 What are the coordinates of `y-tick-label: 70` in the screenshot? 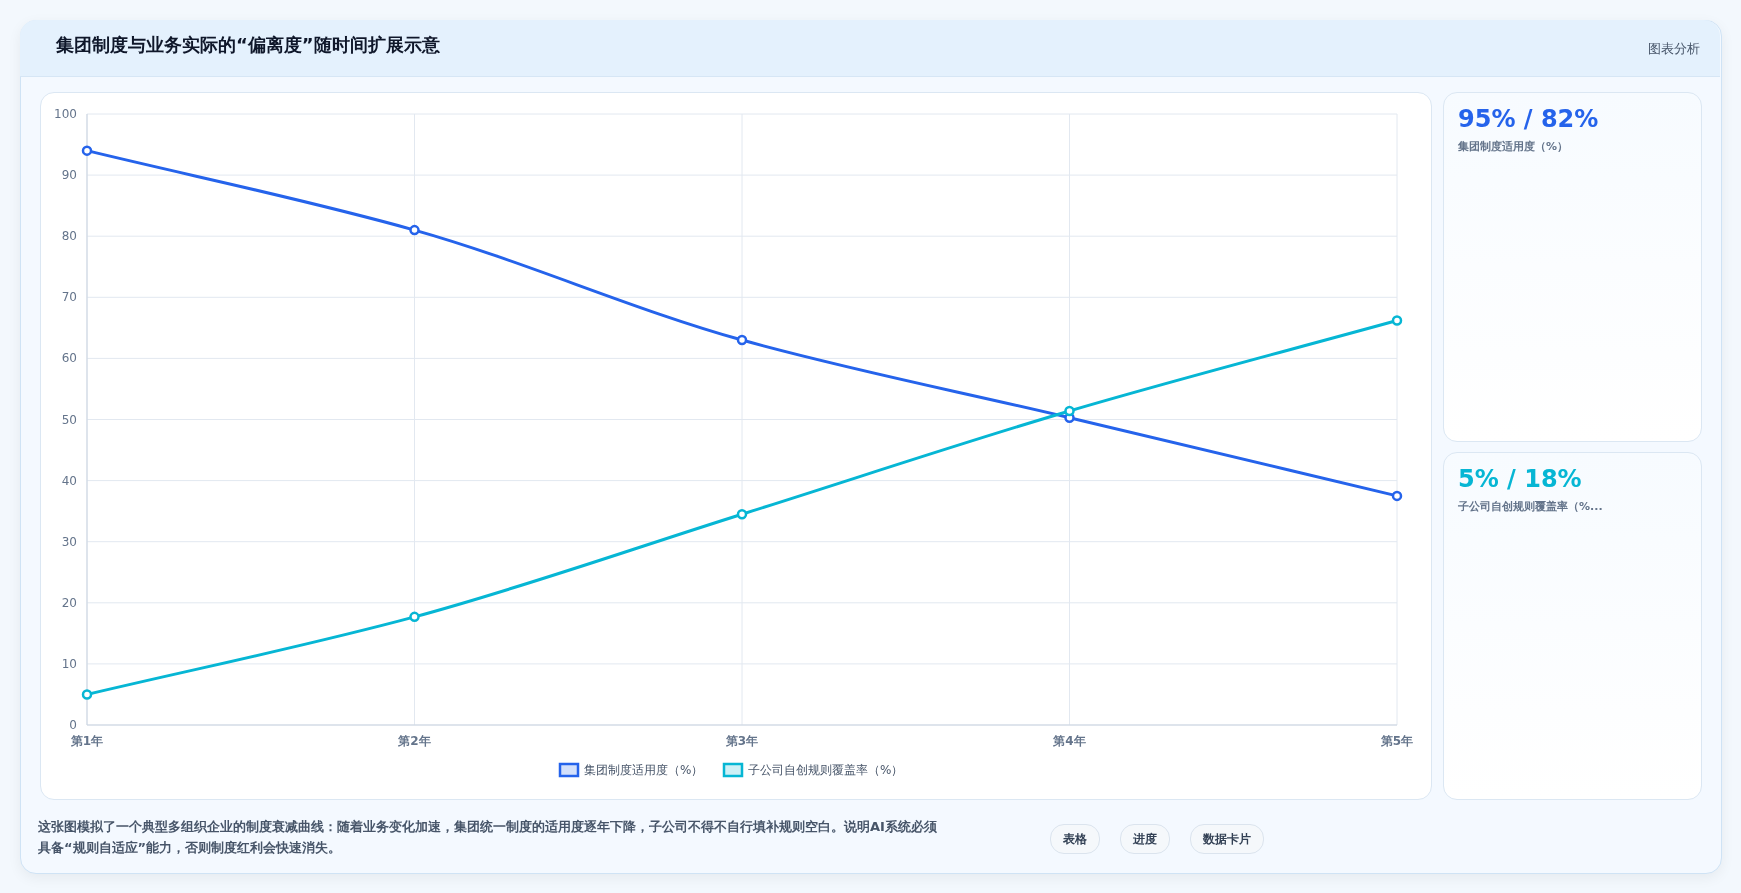 It's located at (69, 297).